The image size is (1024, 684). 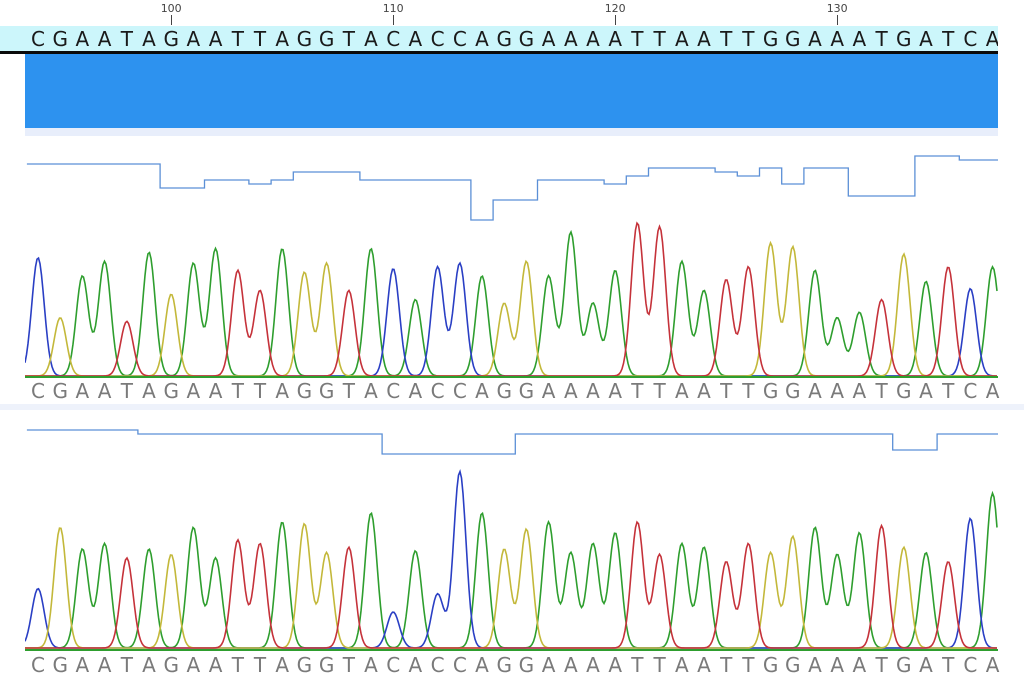 What do you see at coordinates (837, 8) in the screenshot?
I see `ruler-tick-label: 130` at bounding box center [837, 8].